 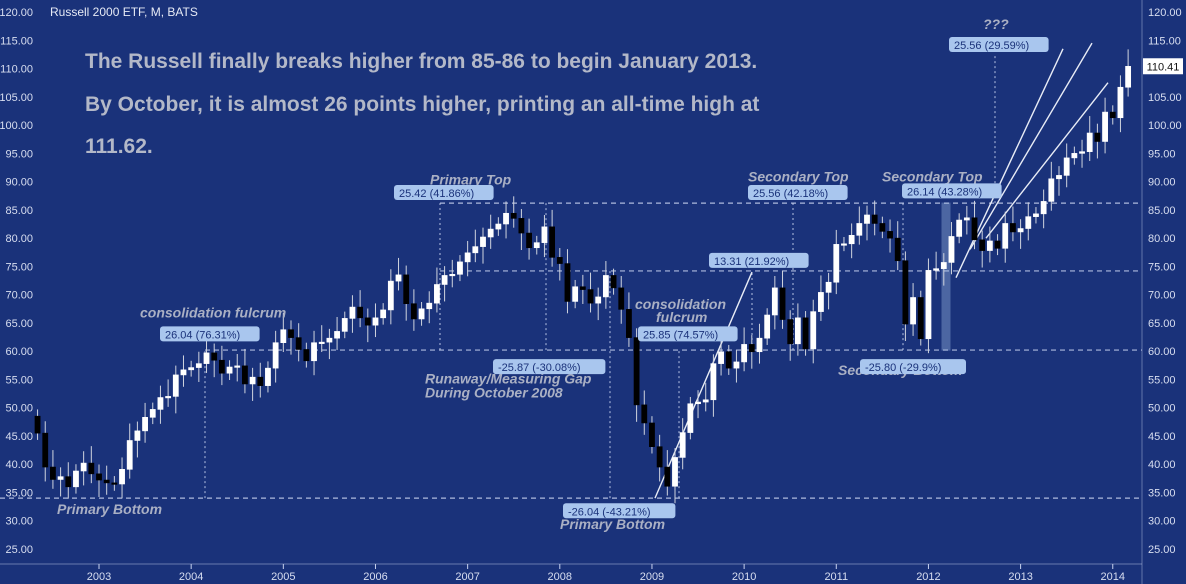 I want to click on y-tick-label-left: 110.00, so click(x=16, y=70).